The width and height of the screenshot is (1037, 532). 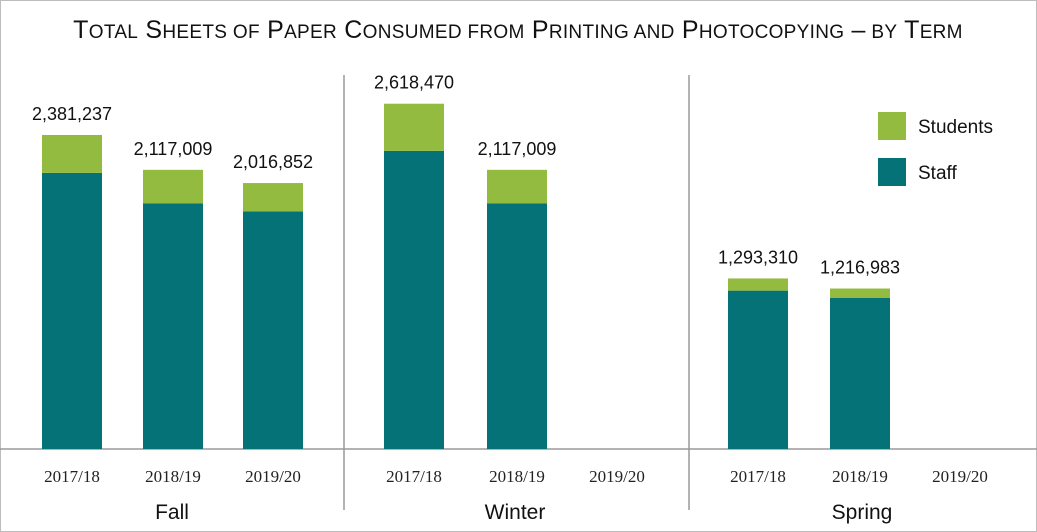 I want to click on title-word-rest: HEETS, so click(x=194, y=32).